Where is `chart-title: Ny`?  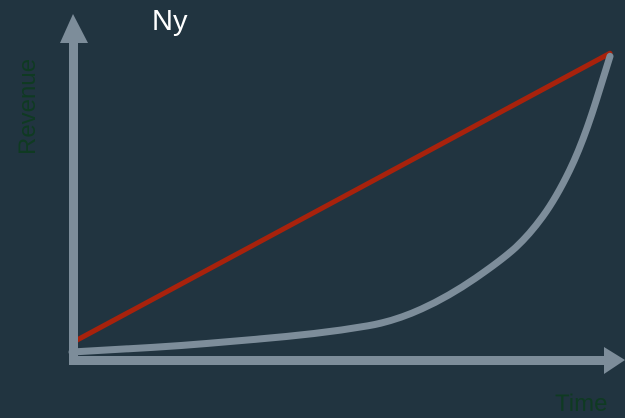
chart-title: Ny is located at coordinates (170, 21).